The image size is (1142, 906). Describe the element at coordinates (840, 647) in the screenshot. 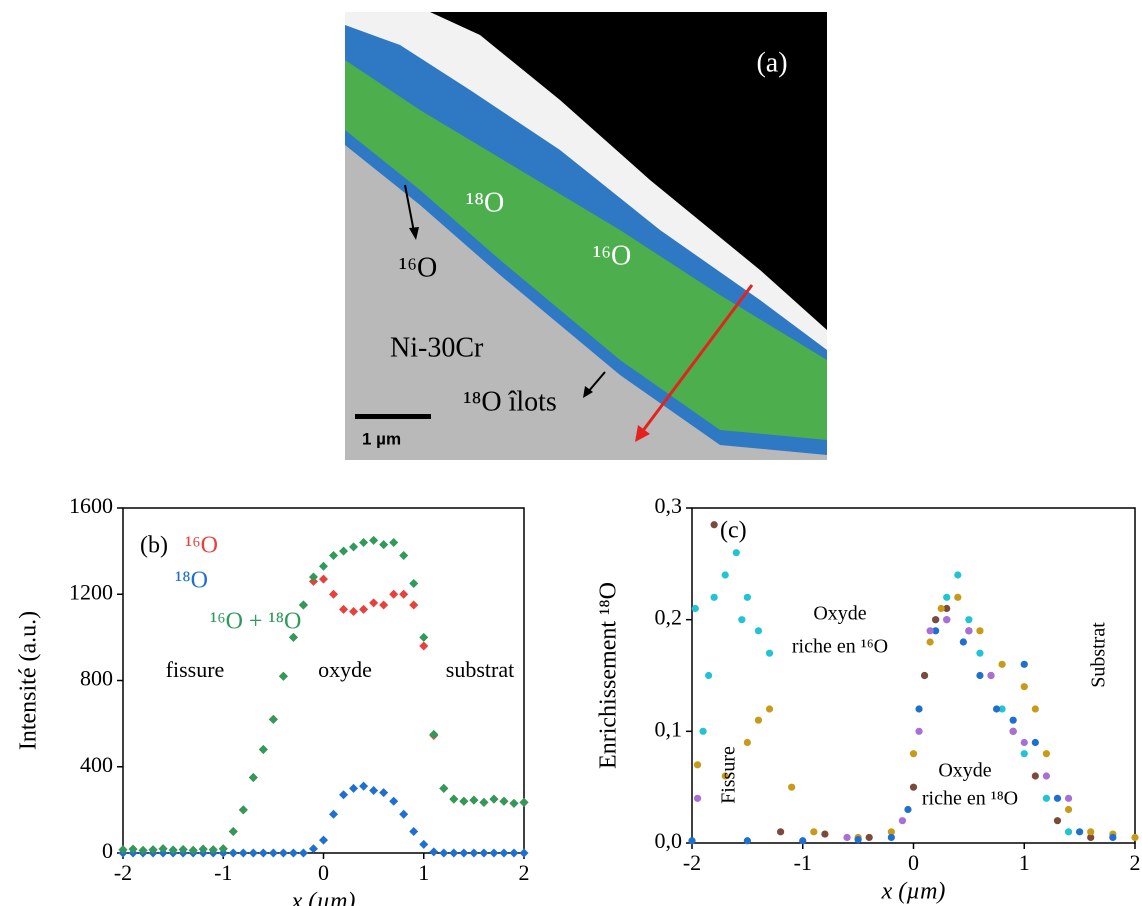

I see `annotation: riche en ¹⁶O` at that location.